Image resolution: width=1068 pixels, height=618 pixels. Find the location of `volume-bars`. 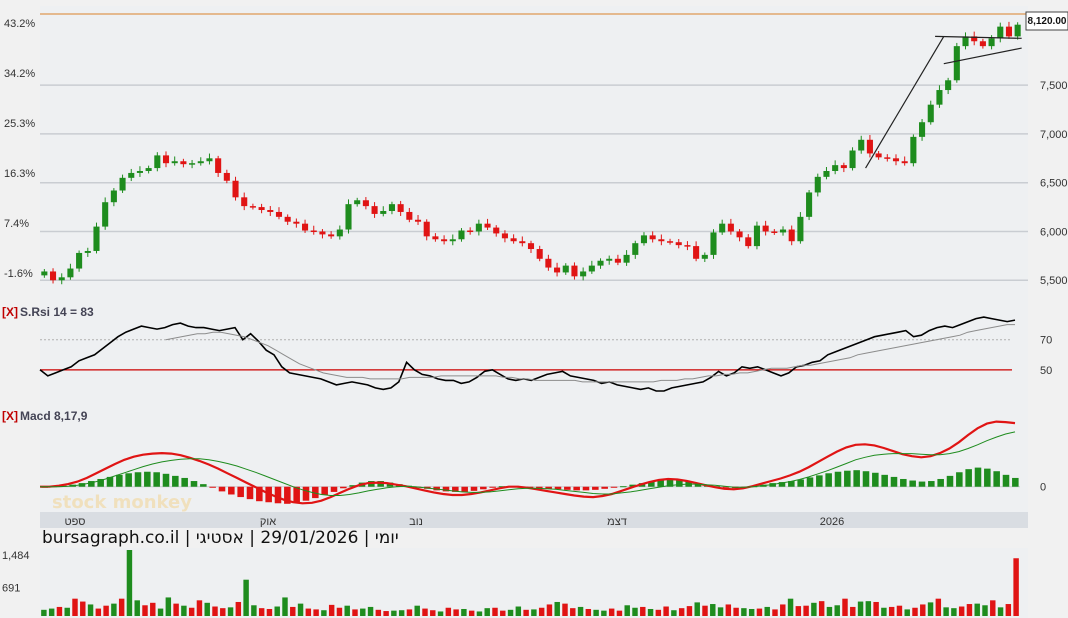

volume-bars is located at coordinates (530, 583).